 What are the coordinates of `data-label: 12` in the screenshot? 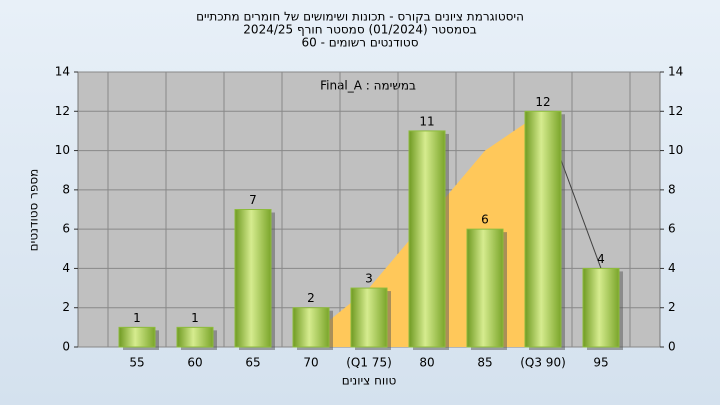 It's located at (542, 102).